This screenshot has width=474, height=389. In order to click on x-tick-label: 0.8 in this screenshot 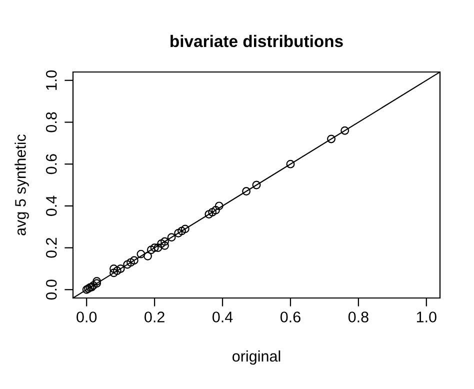, I will do `click(358, 317)`.